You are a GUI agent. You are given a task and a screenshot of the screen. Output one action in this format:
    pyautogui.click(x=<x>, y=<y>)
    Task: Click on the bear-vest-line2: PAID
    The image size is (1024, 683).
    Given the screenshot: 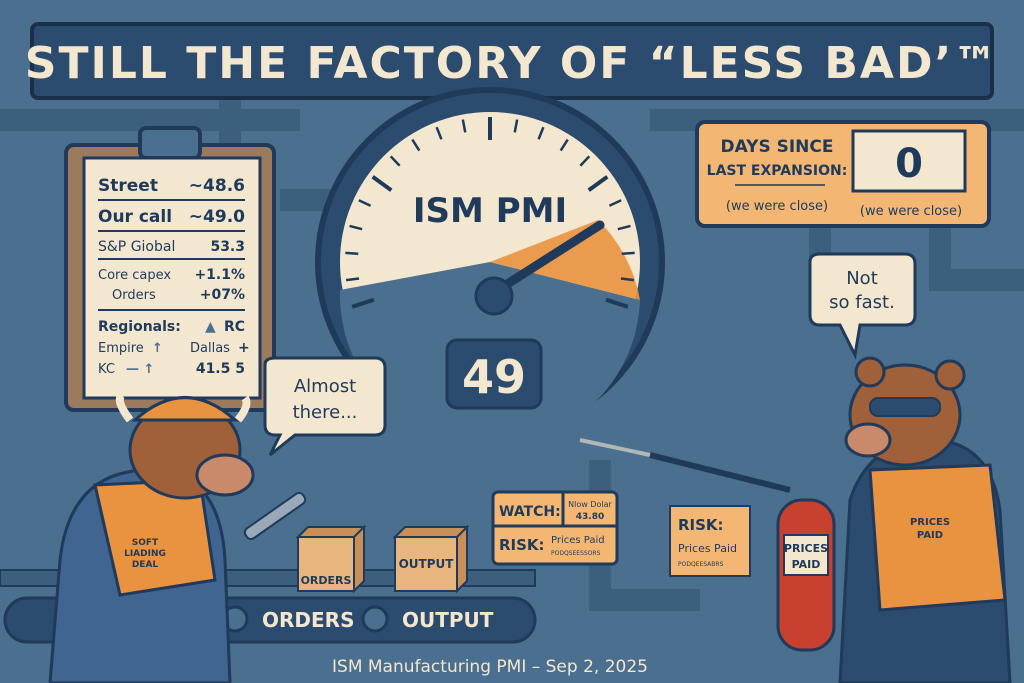 What is the action you would take?
    pyautogui.click(x=930, y=535)
    